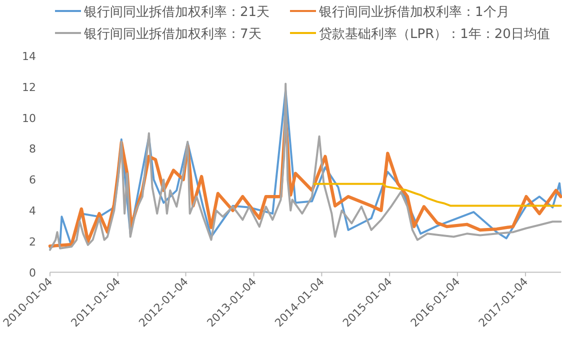 The width and height of the screenshot is (562, 337). I want to click on y-tick-label: 6, so click(32, 180).